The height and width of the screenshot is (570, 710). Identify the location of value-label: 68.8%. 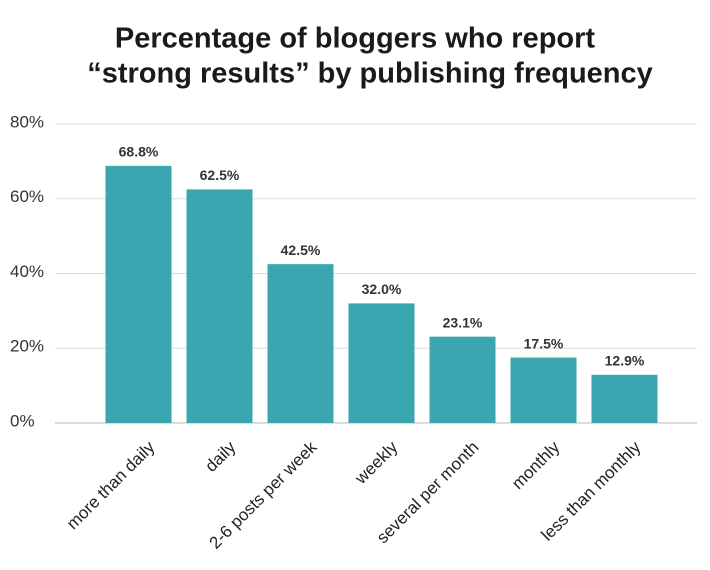
(139, 152).